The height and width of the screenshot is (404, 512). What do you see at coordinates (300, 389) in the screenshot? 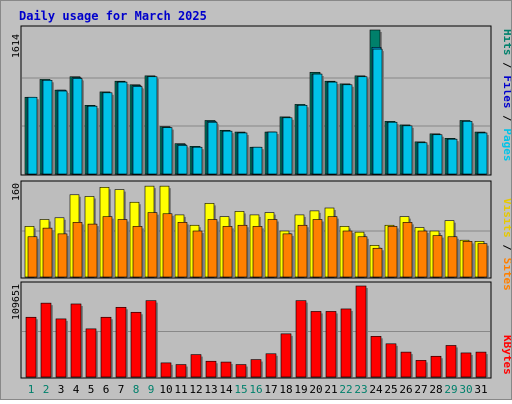
I see `day-label: 19` at bounding box center [300, 389].